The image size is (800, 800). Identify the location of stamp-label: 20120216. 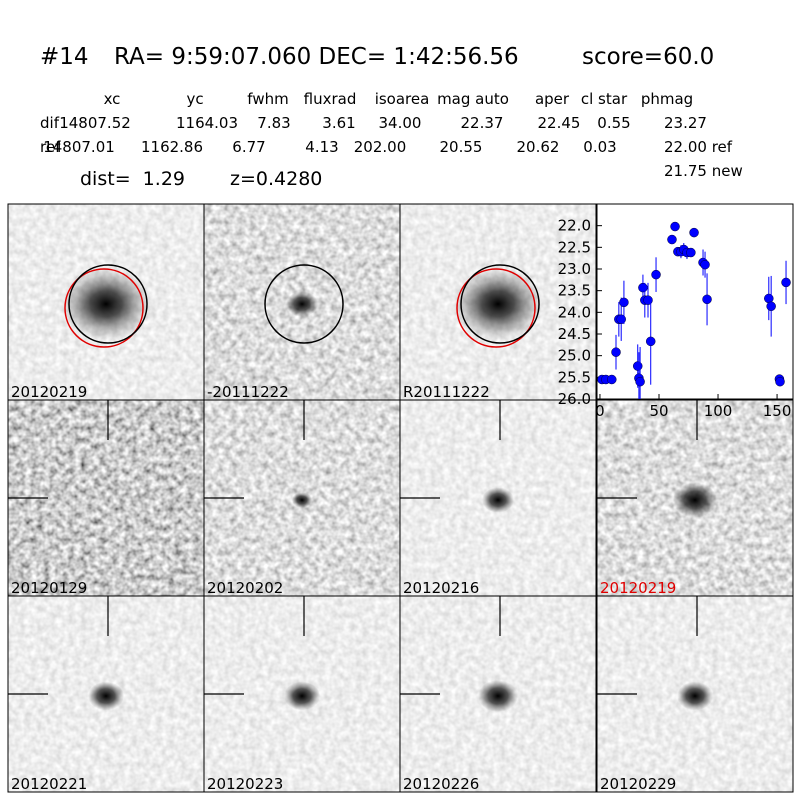
(441, 588).